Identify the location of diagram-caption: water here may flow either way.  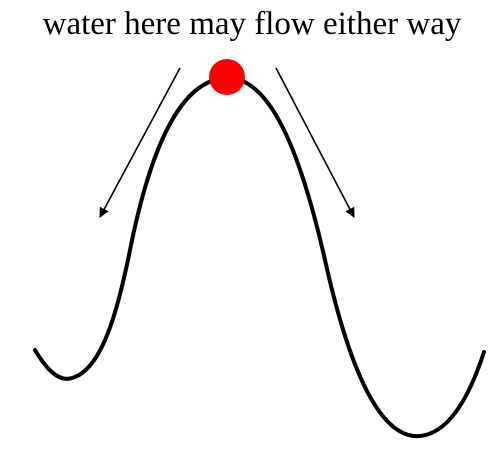
(252, 24).